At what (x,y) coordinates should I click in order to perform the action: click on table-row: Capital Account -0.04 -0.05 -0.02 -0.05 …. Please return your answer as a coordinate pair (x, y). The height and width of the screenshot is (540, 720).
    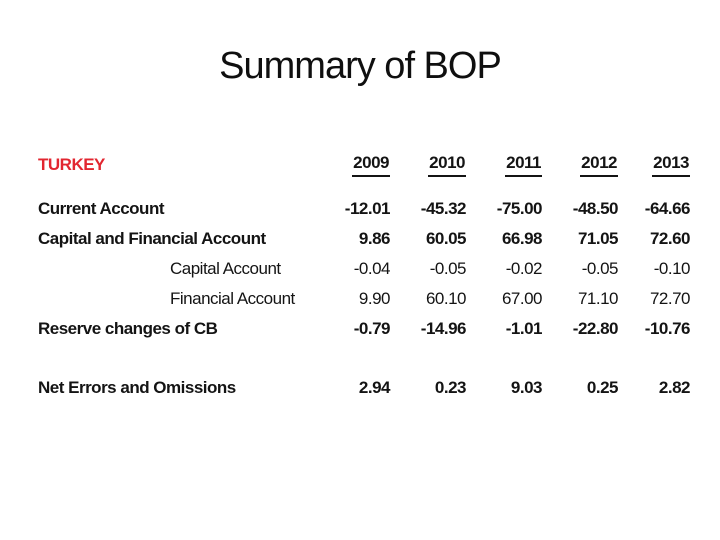
    Looking at the image, I should click on (364, 269).